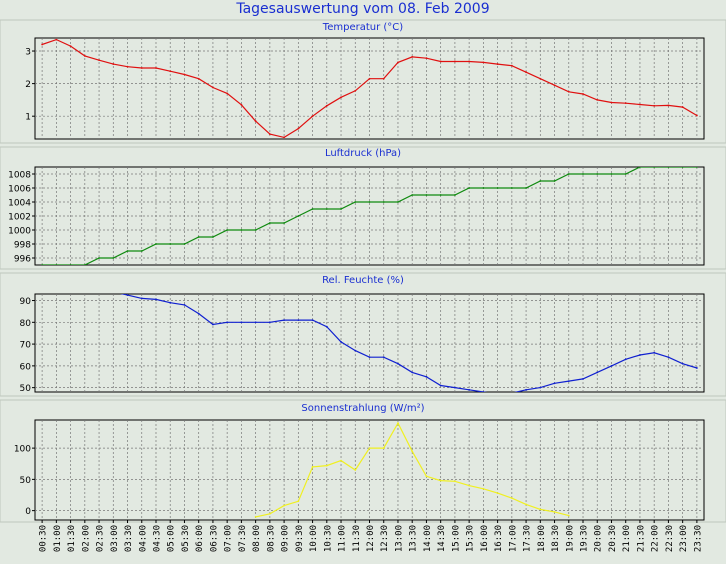 The image size is (726, 564). What do you see at coordinates (362, 27) in the screenshot?
I see `chart-title: Temperatur (°C)` at bounding box center [362, 27].